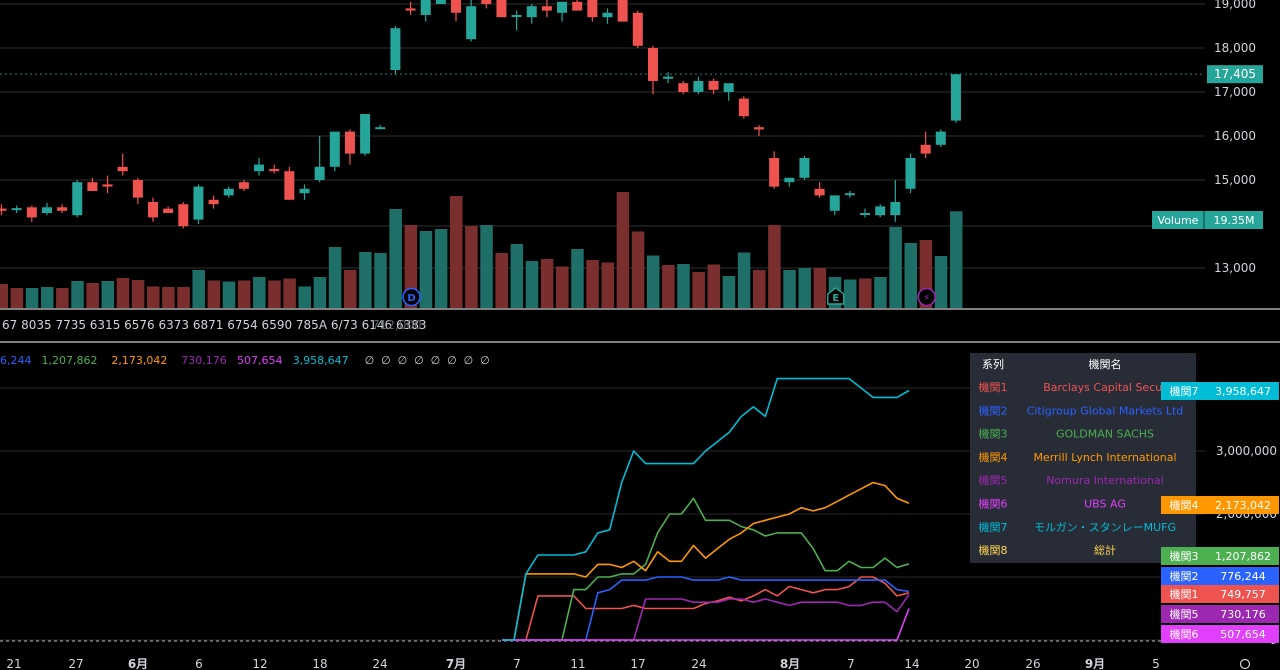  What do you see at coordinates (993, 410) in the screenshot?
I see `legend-series: 機関2` at bounding box center [993, 410].